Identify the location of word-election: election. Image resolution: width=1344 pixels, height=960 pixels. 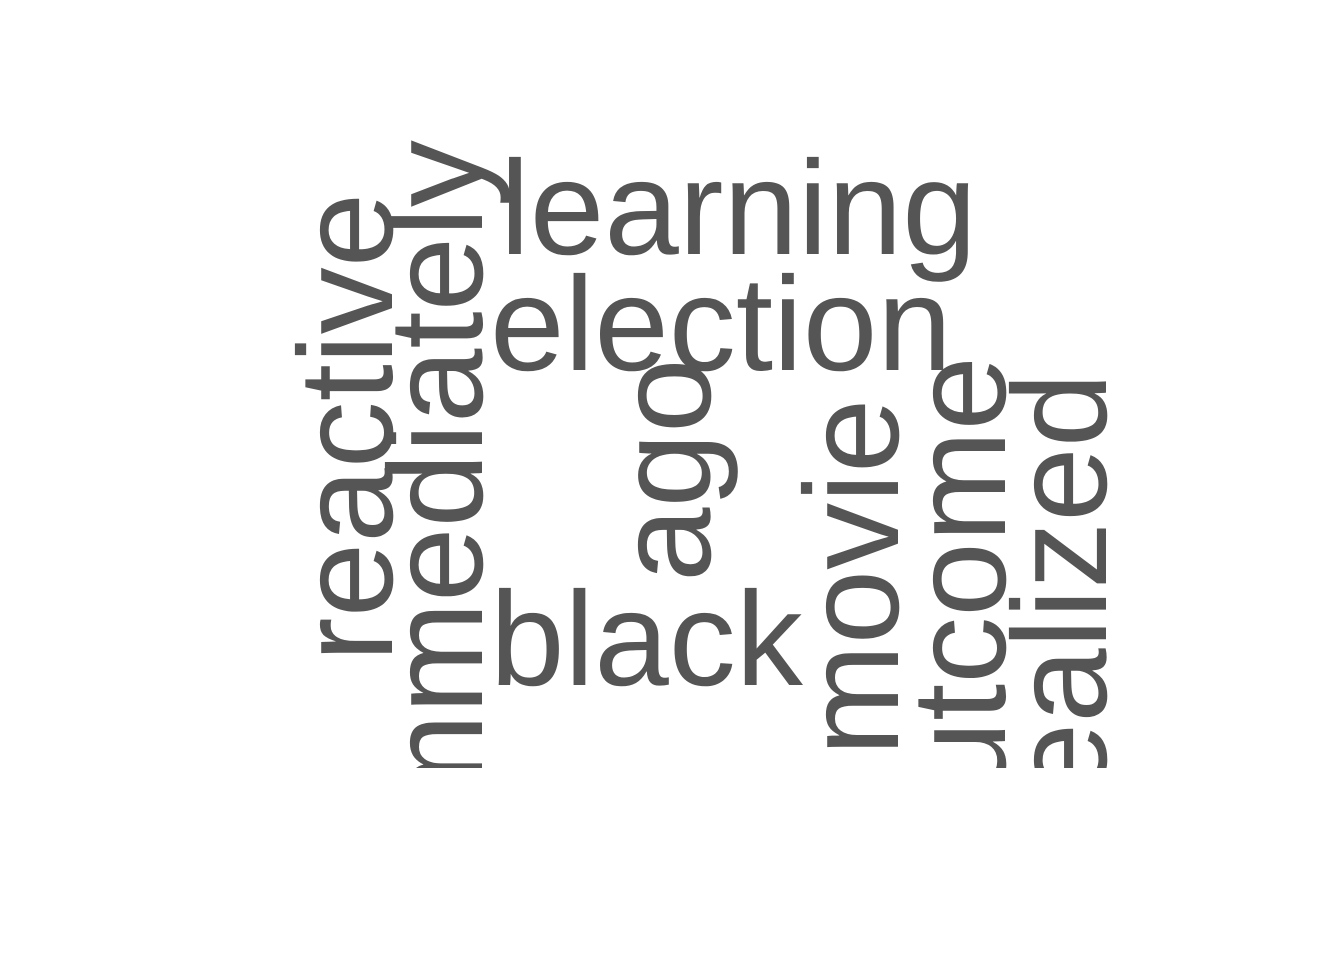
(721, 324).